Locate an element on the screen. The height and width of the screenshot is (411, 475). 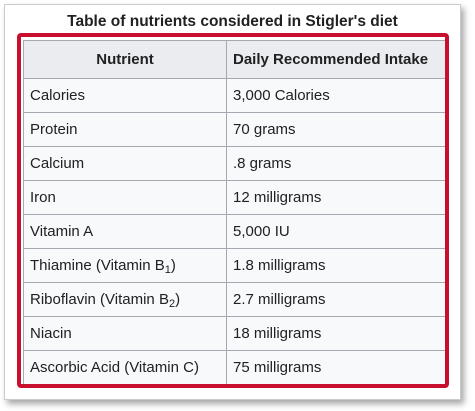
header-nutrient: Nutrient is located at coordinates (125, 59).